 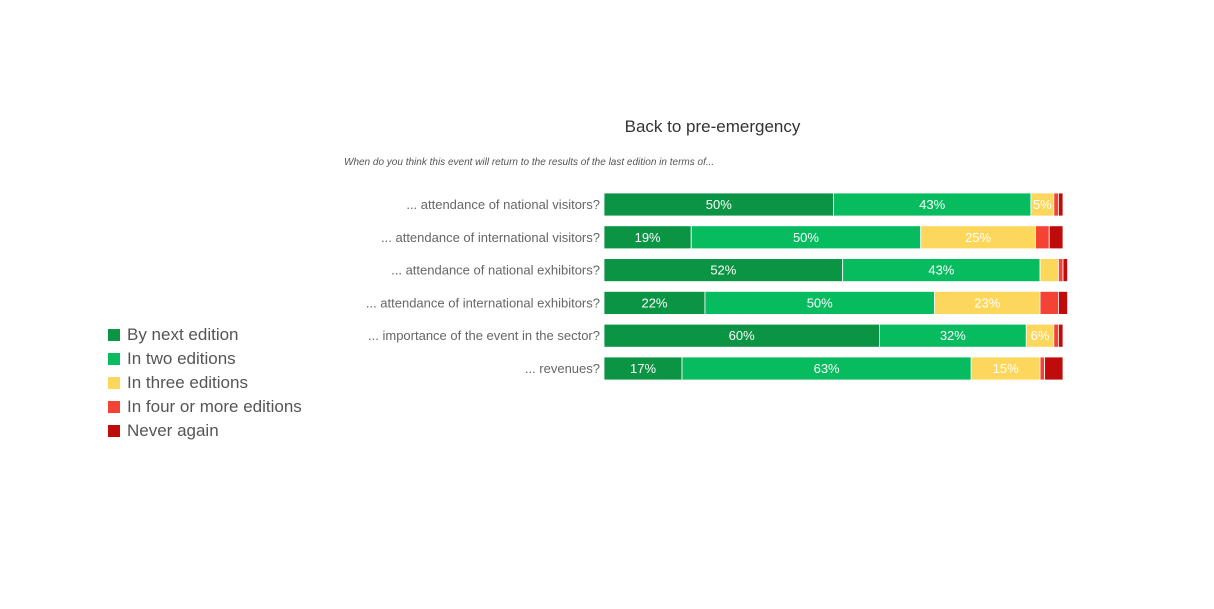 I want to click on chart-title: Back to pre-emergency, so click(x=712, y=126).